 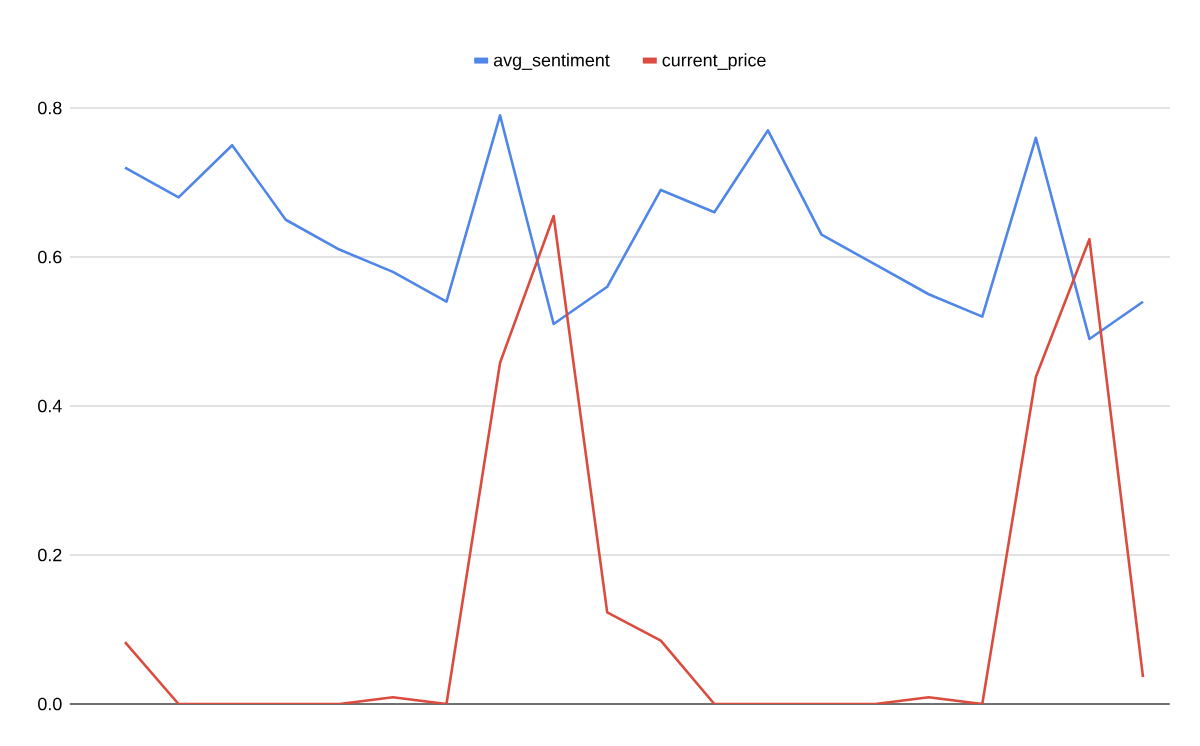 I want to click on legend-label: avg_sentiment, so click(x=551, y=62).